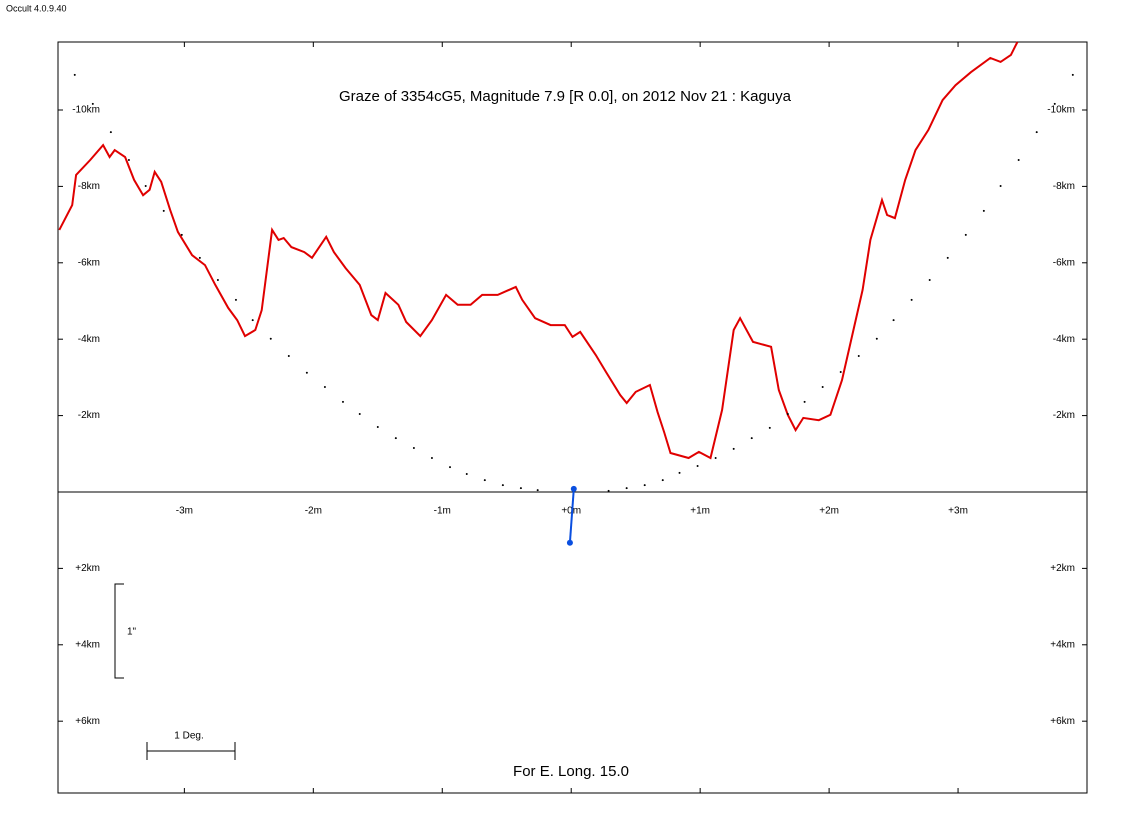 This screenshot has width=1144, height=834. I want to click on y-tick-label-left: -2km, so click(89, 415).